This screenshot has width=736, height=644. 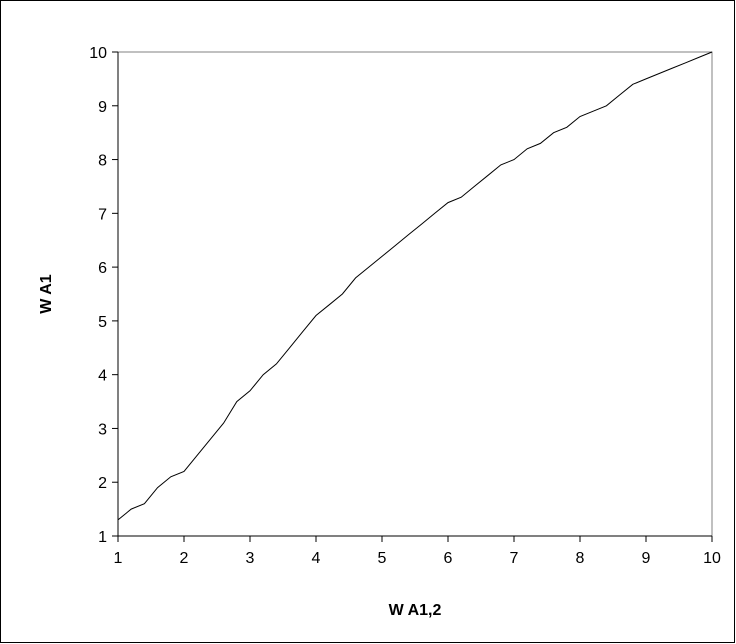 I want to click on y-tick-label: 4, so click(x=102, y=376).